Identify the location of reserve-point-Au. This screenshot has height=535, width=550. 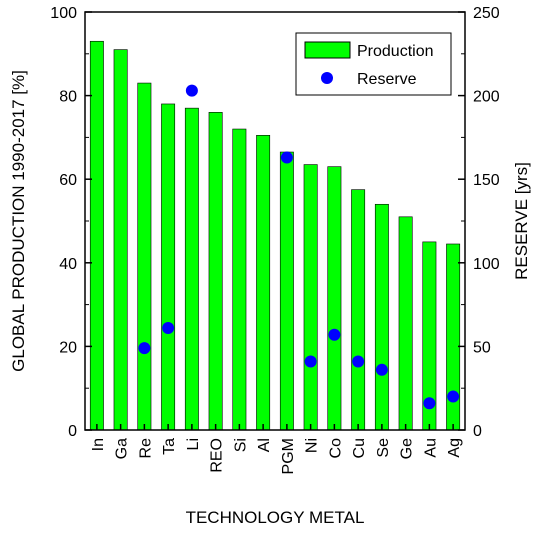
(429, 403).